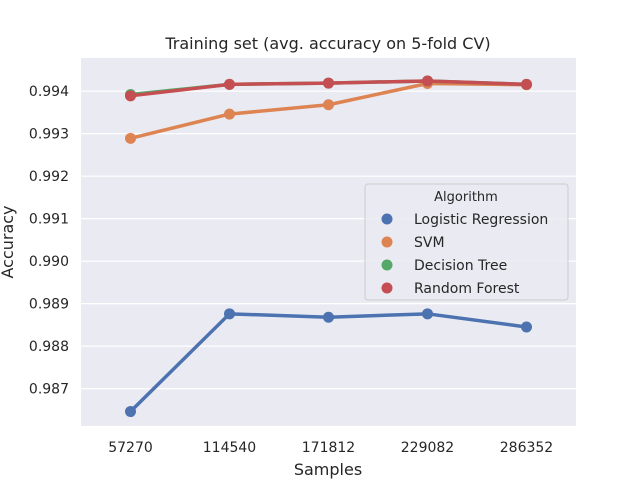 This screenshot has height=480, width=640. Describe the element at coordinates (49, 220) in the screenshot. I see `y-tick-label: 0.991` at that location.